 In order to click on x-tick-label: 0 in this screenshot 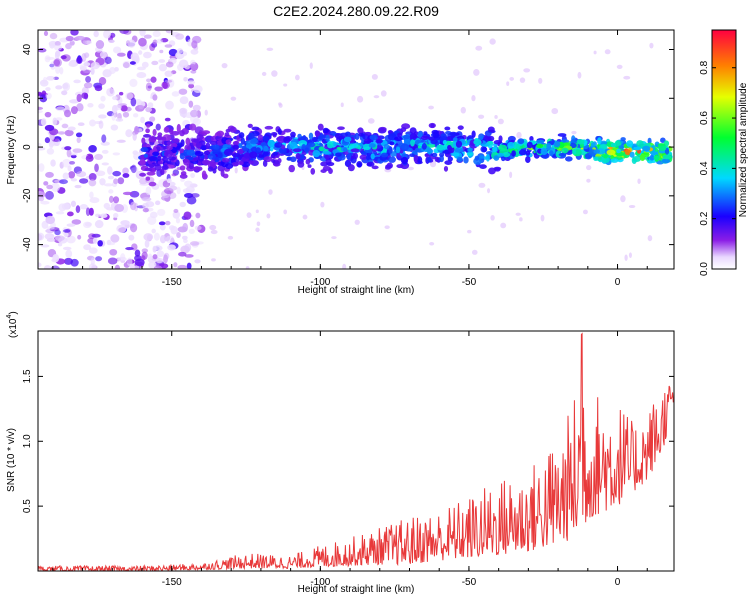, I will do `click(618, 282)`.